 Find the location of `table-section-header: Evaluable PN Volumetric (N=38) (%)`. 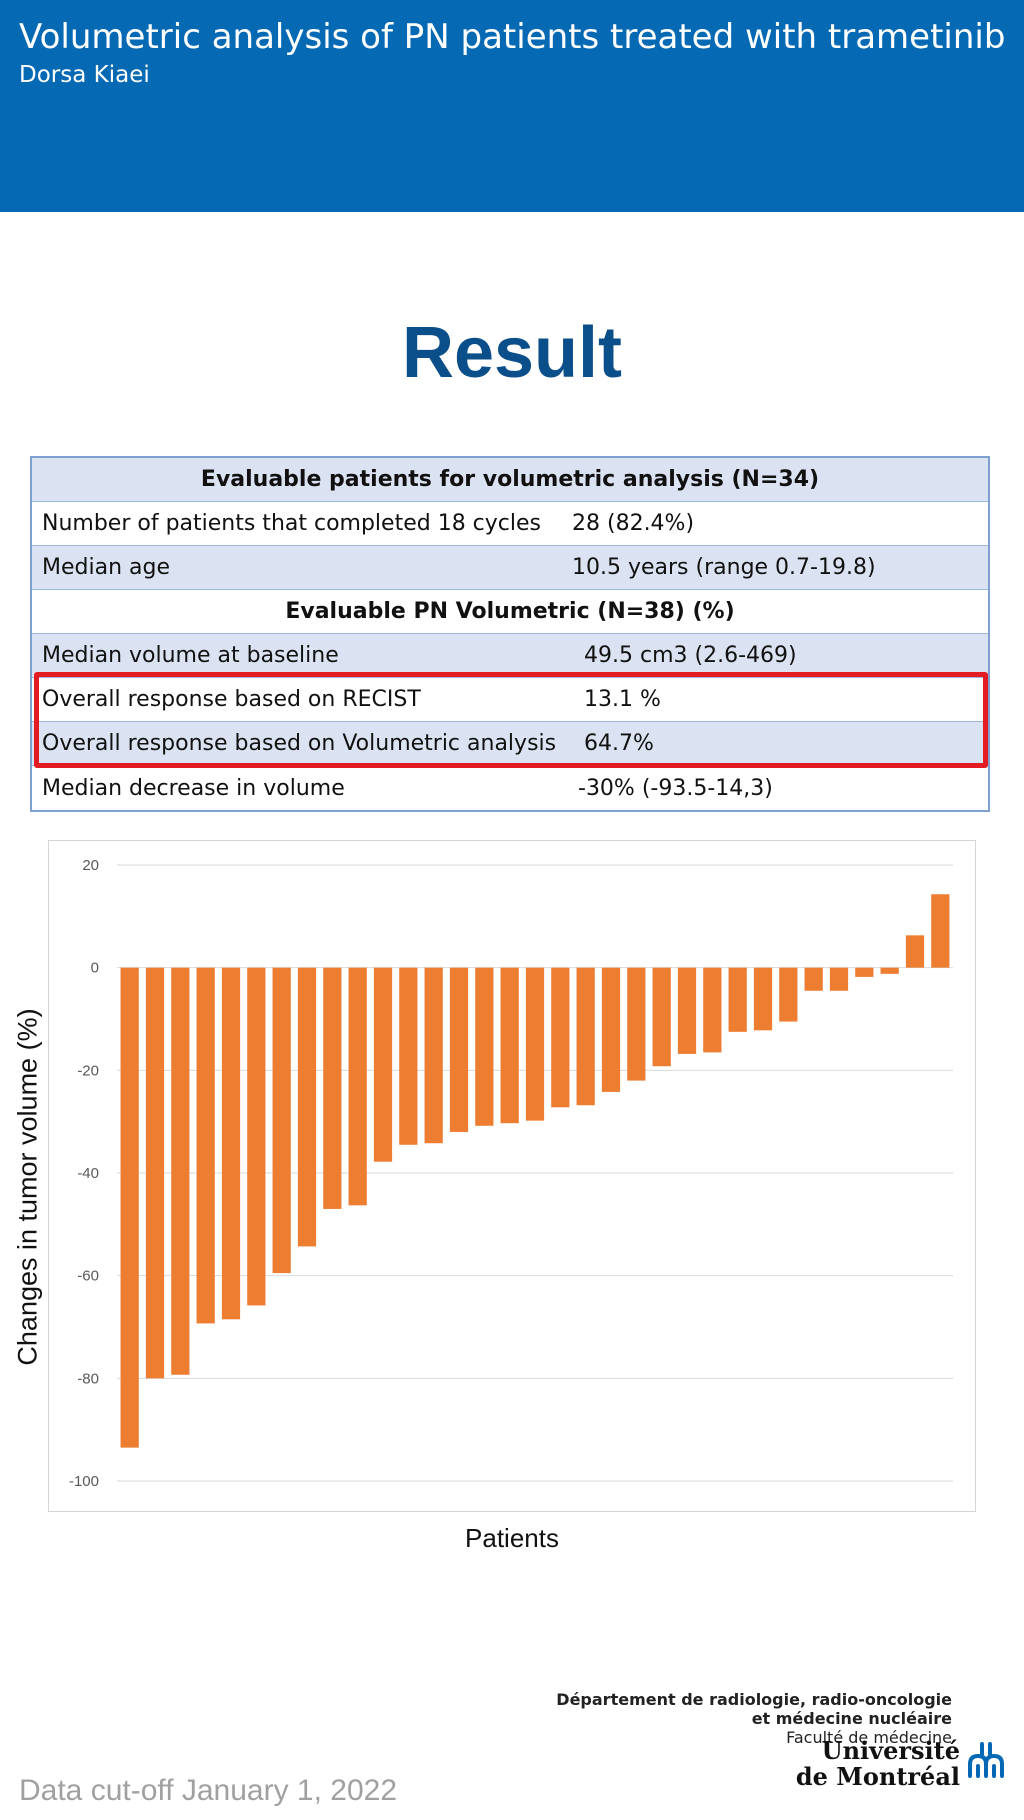

table-section-header: Evaluable PN Volumetric (N=38) (%) is located at coordinates (510, 612).